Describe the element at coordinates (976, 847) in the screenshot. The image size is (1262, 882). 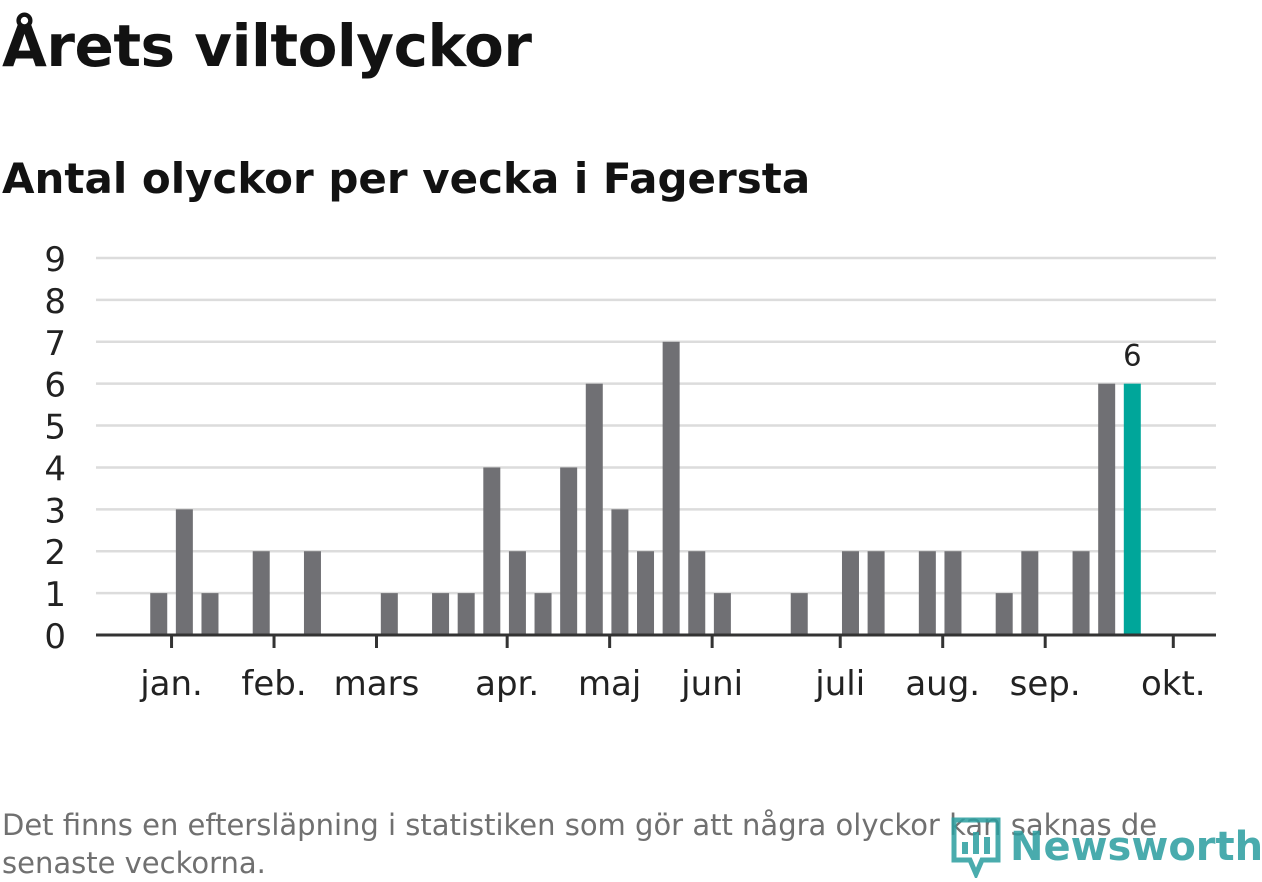
I see `newsworthy-logo-icon` at that location.